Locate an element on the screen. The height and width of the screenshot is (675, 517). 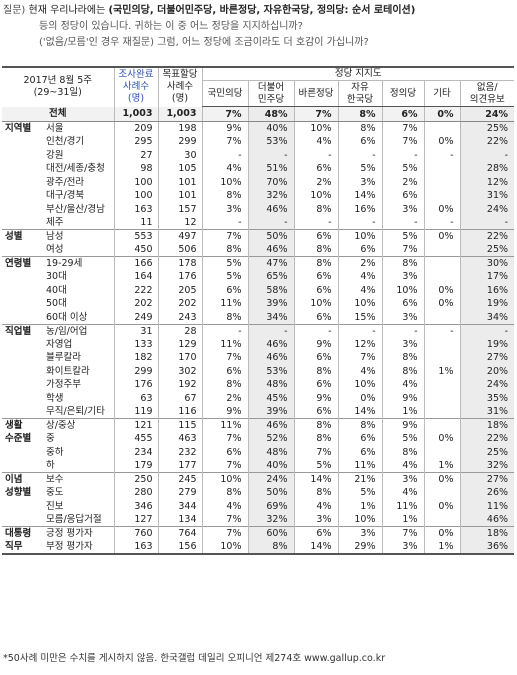
party-header-3: 자유 한국당 is located at coordinates (359, 93).